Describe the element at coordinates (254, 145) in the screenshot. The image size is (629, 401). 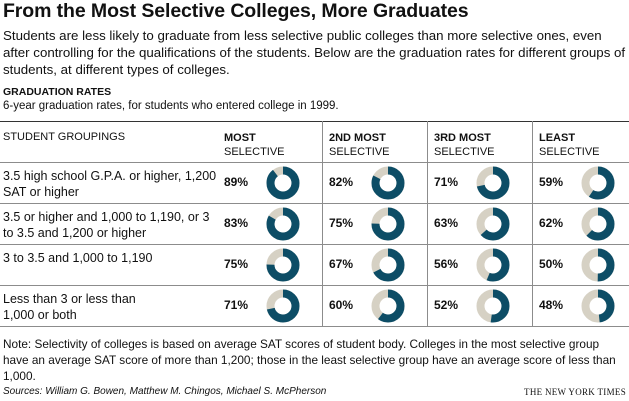
I see `column-header-1: MOST SELECTIVE` at that location.